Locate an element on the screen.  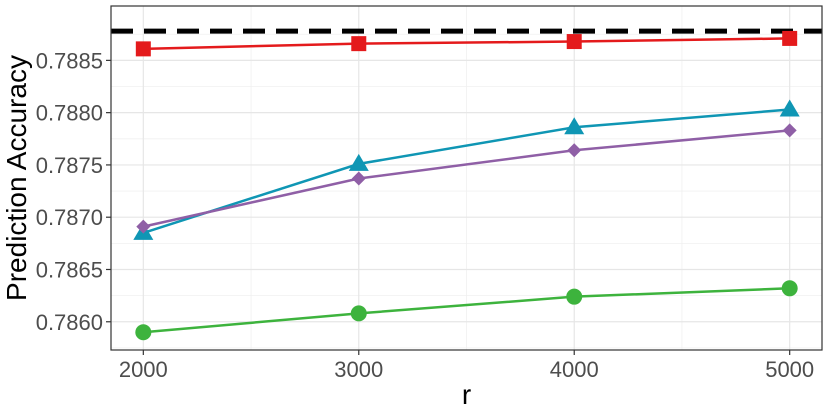
y-tick-label: 0.7865 is located at coordinates (69, 269).